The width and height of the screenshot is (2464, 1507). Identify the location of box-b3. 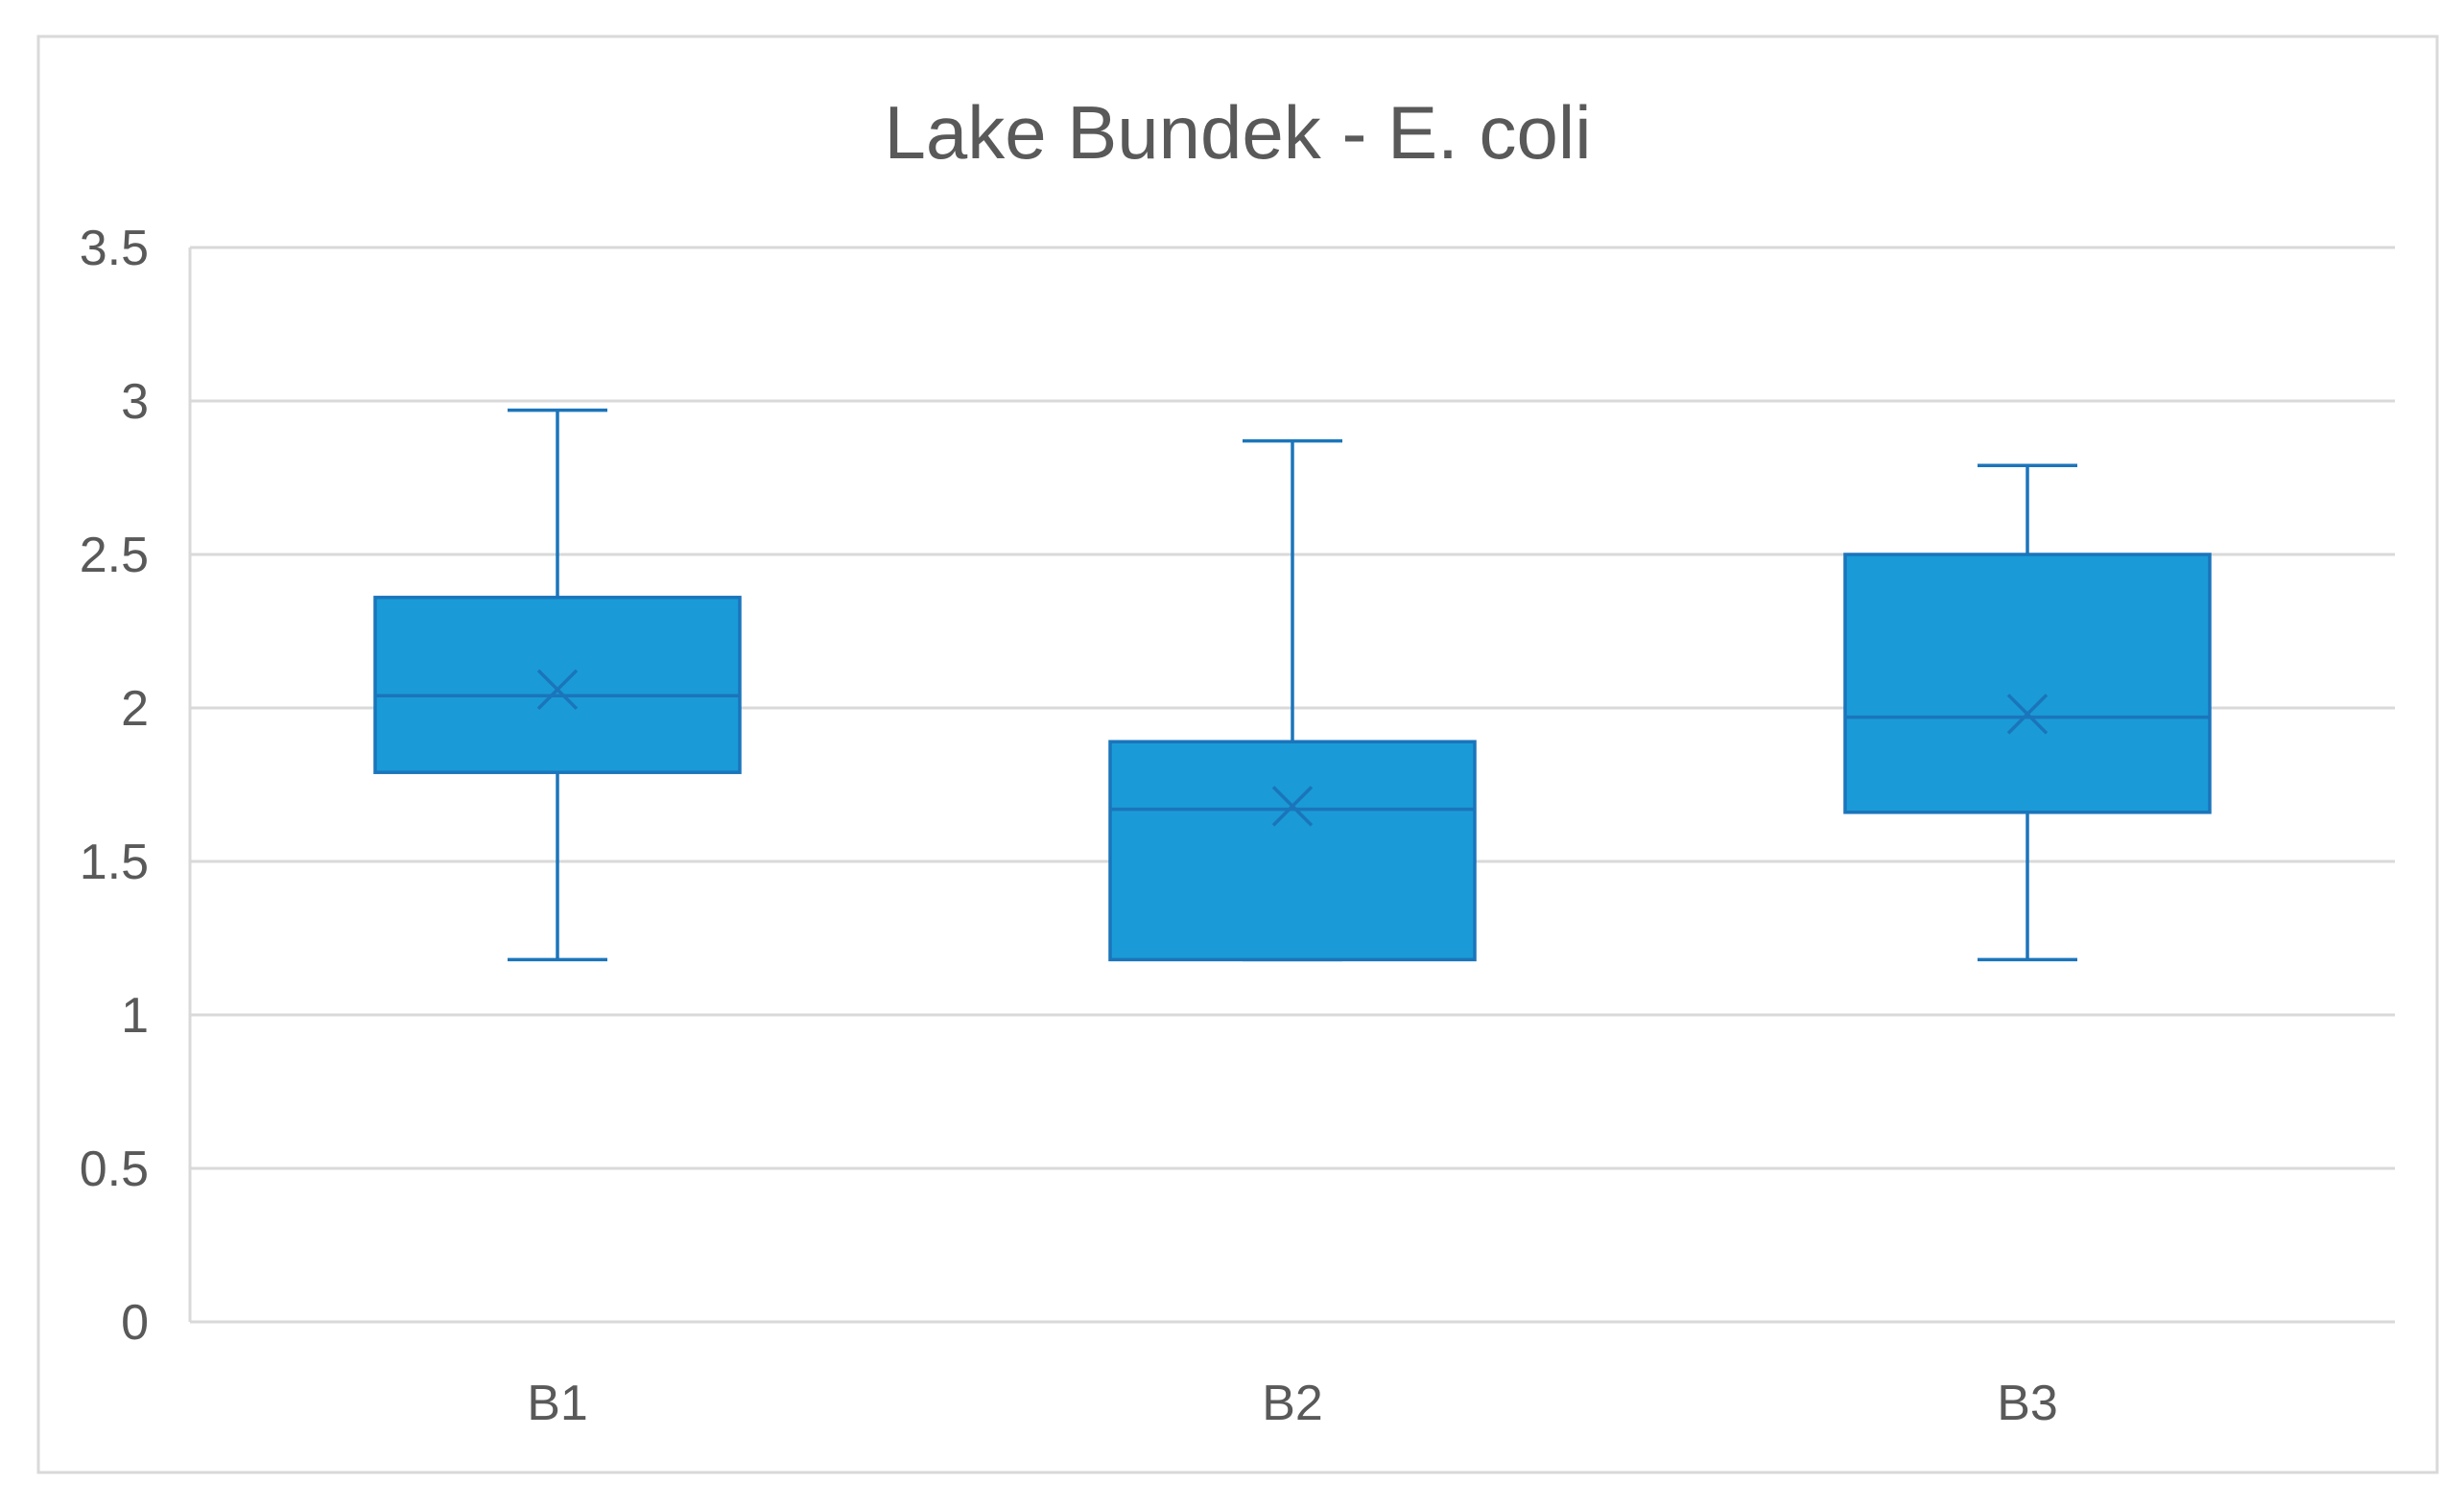
(2027, 712).